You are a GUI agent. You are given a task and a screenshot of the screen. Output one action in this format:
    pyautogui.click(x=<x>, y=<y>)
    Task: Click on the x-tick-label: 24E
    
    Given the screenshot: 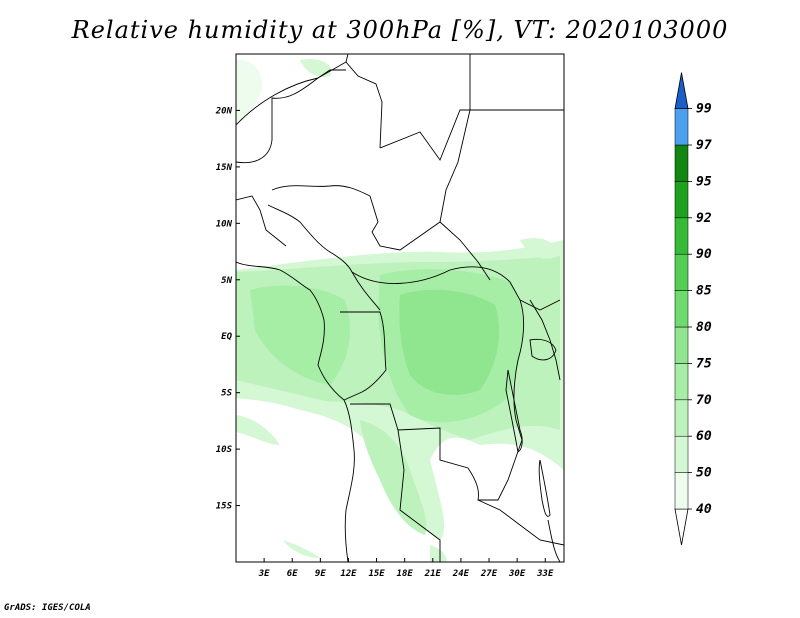 What is the action you would take?
    pyautogui.click(x=461, y=574)
    